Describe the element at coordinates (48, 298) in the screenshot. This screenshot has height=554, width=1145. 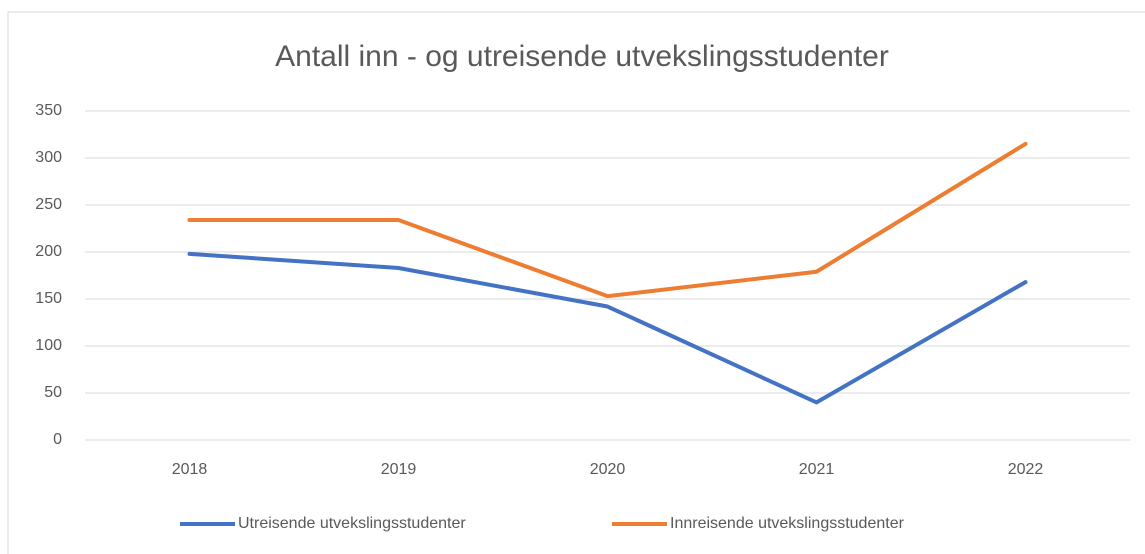
I see `y-tick-label: 150` at that location.